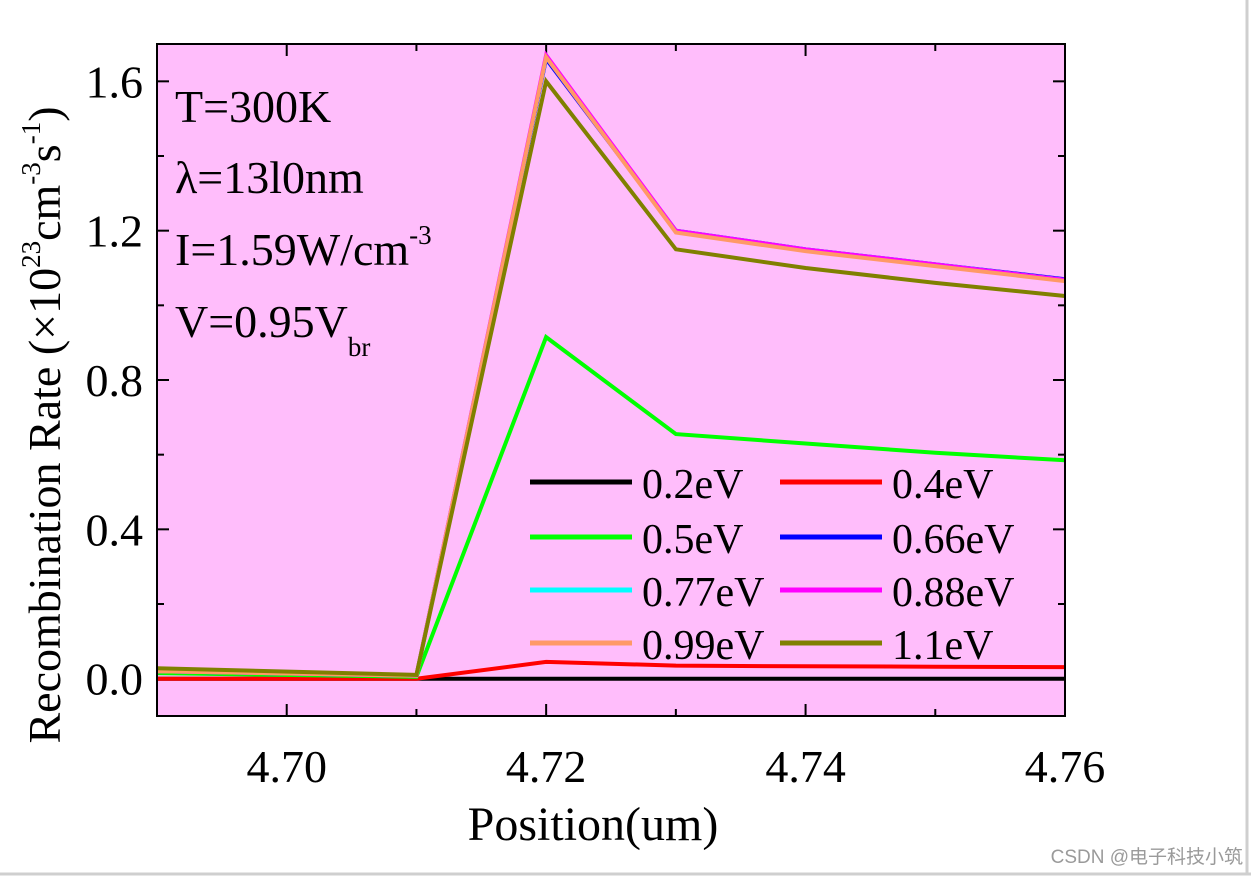 The height and width of the screenshot is (884, 1251). What do you see at coordinates (115, 81) in the screenshot?
I see `y-tick-label: 1.6` at bounding box center [115, 81].